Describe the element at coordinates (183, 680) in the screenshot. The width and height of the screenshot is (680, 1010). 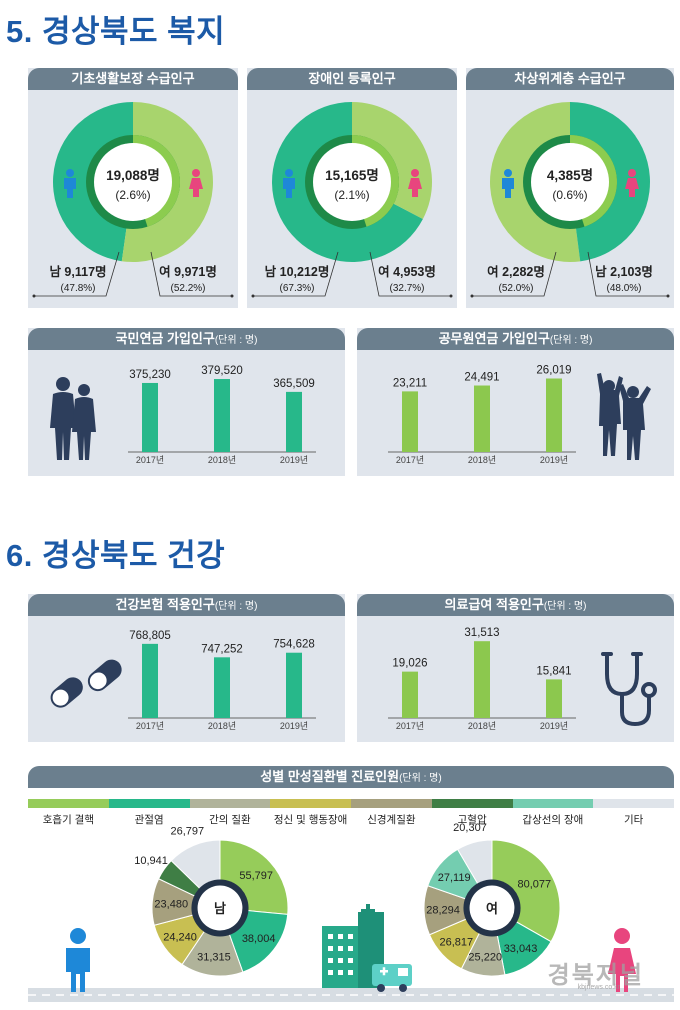
I see `bar-chart-health-insurance: 768,805 2017년 747,252 2018년 754,628 2019년` at that location.